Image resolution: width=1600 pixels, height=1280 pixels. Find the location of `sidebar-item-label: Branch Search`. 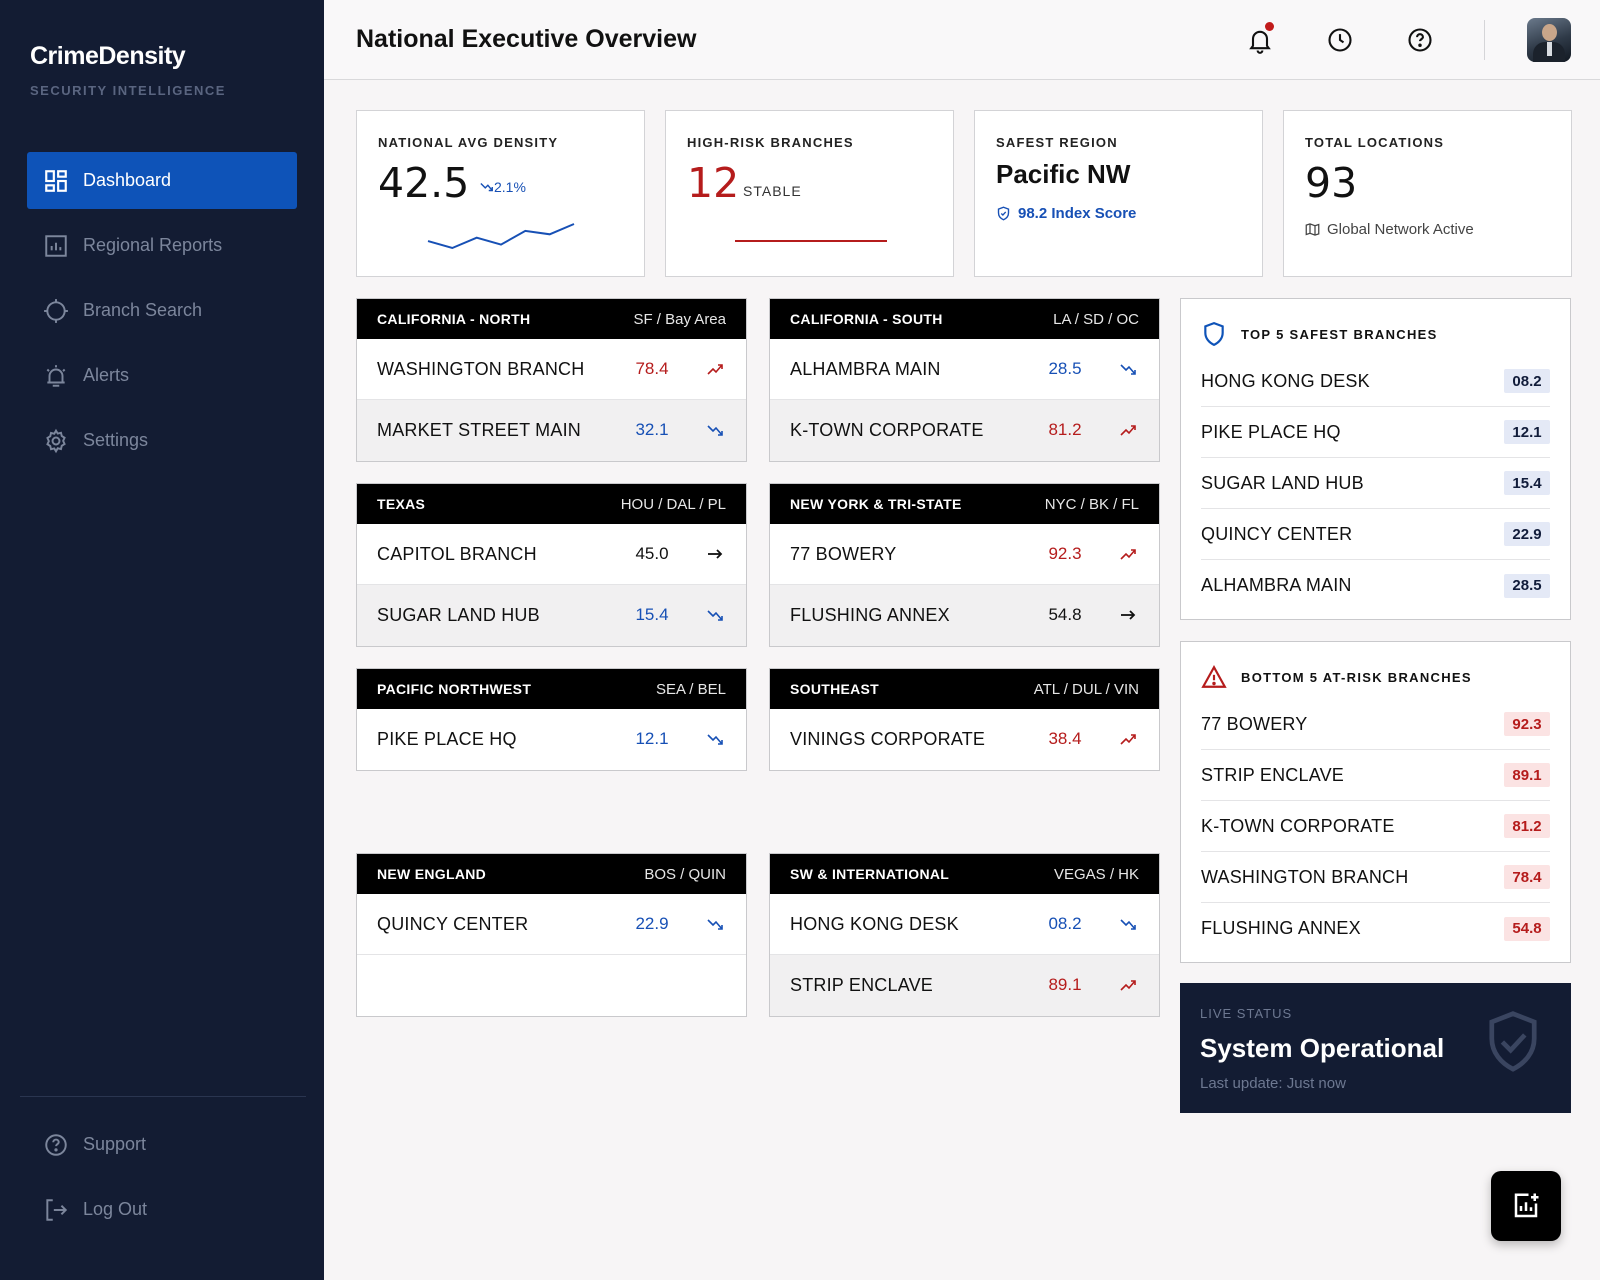

sidebar-item-label: Branch Search is located at coordinates (143, 310).